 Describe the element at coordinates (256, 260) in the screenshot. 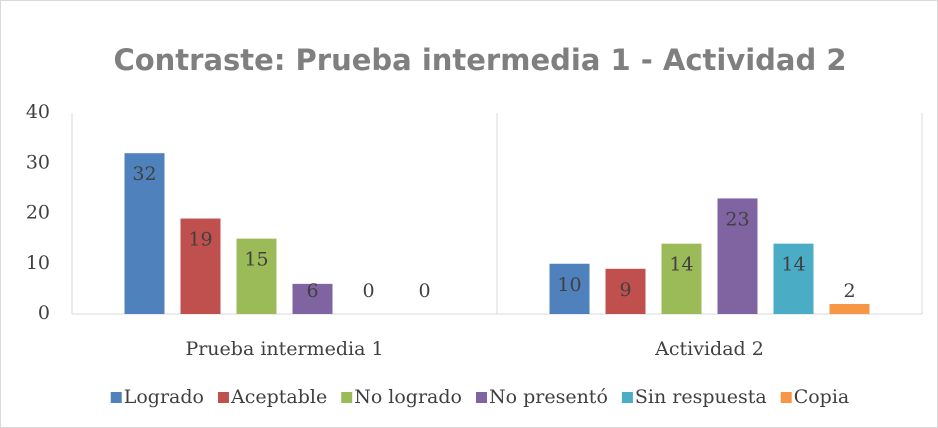

I see `data-label: 15` at that location.